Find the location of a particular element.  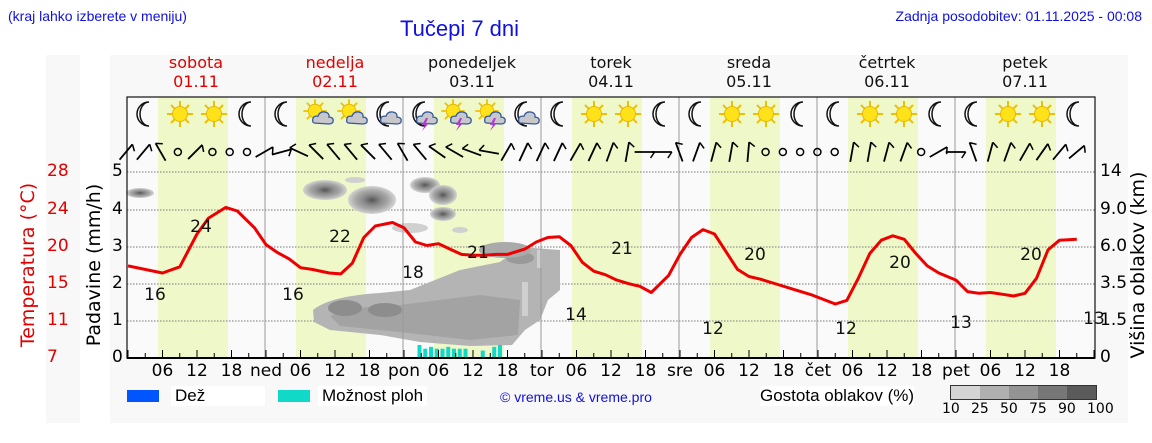

cloud-density-field is located at coordinates (343, 261).